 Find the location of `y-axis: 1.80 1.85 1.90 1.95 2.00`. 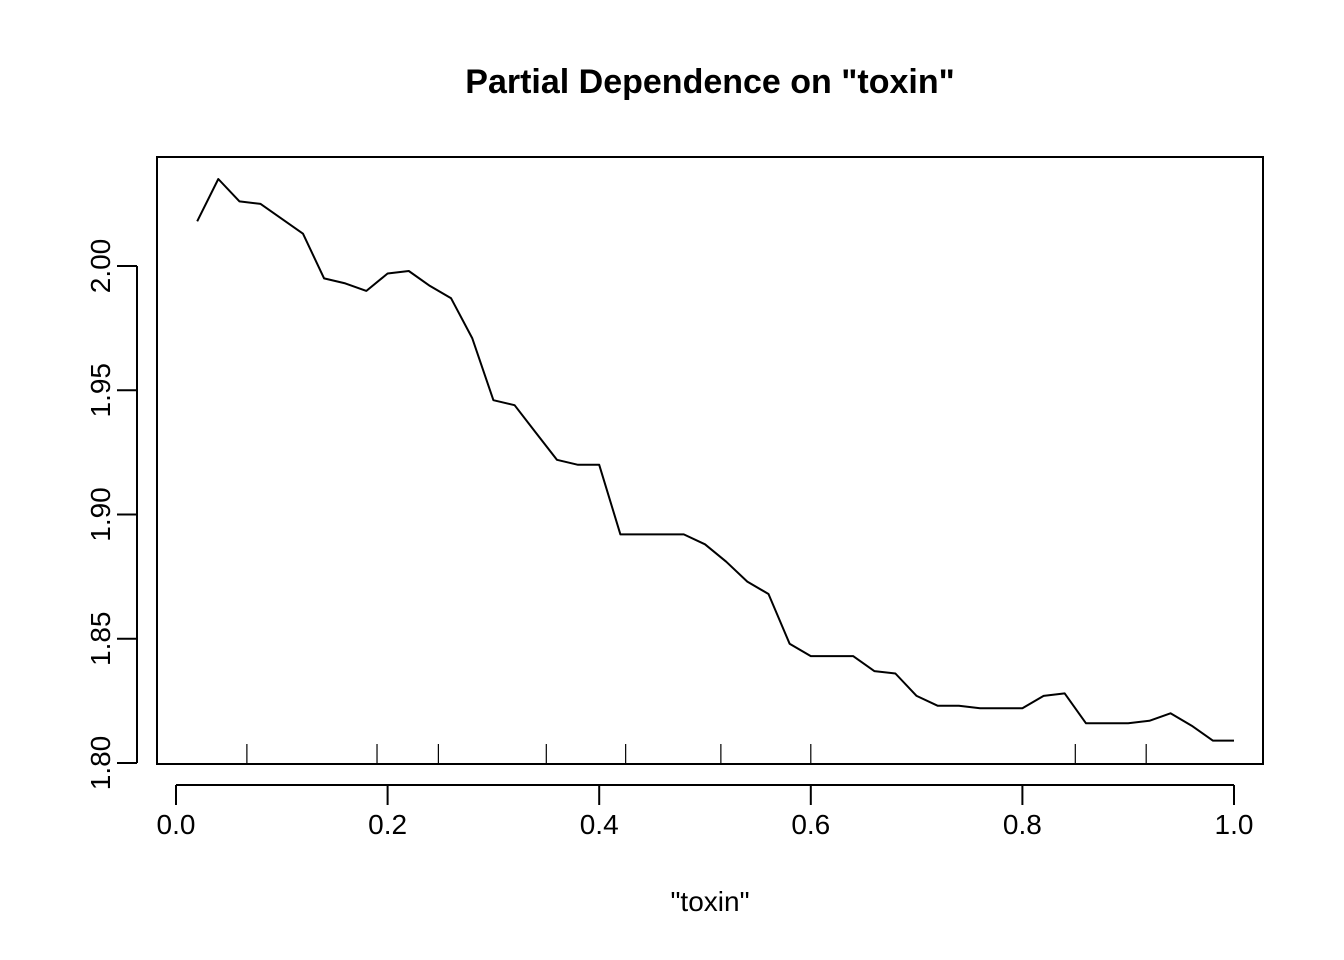

y-axis: 1.80 1.85 1.90 1.95 2.00 is located at coordinates (111, 515).